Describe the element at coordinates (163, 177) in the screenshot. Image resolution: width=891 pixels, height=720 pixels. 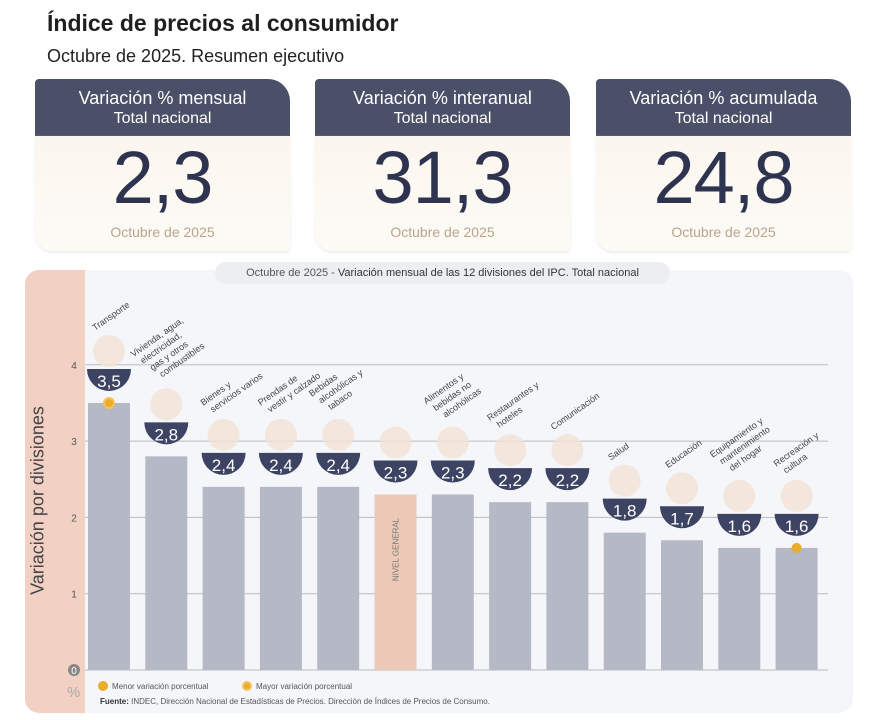
I see `card-value: 2,3` at that location.